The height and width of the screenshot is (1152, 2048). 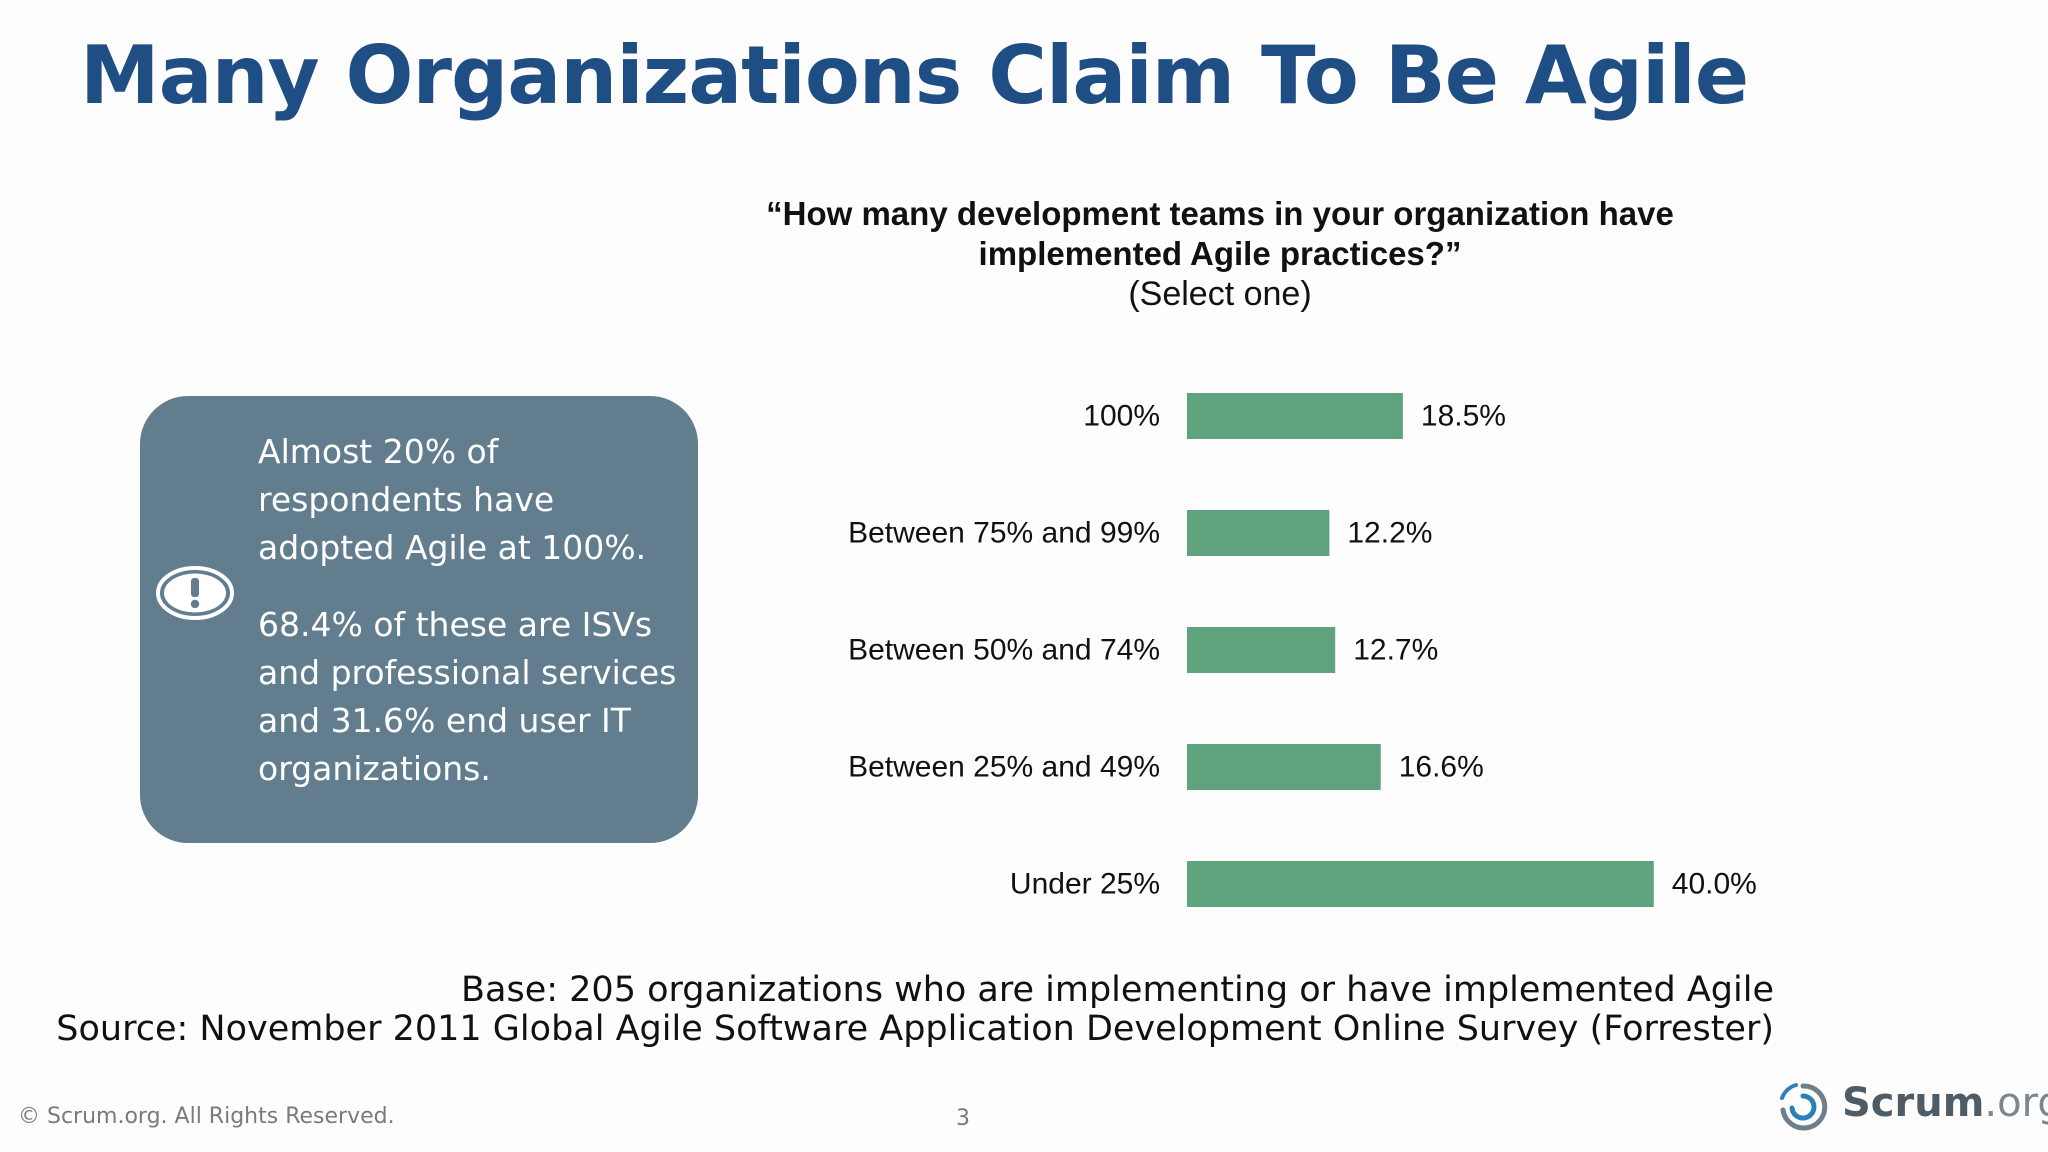 I want to click on question-line-2: implemented Agile practices?”, so click(x=1220, y=253).